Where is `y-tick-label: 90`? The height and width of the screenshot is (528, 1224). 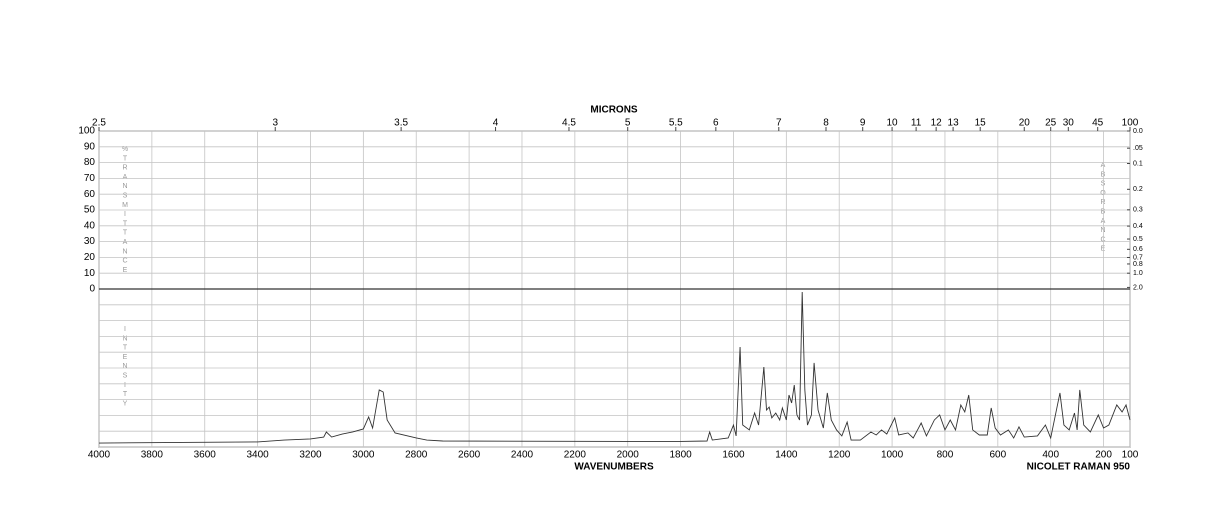 y-tick-label: 90 is located at coordinates (90, 146).